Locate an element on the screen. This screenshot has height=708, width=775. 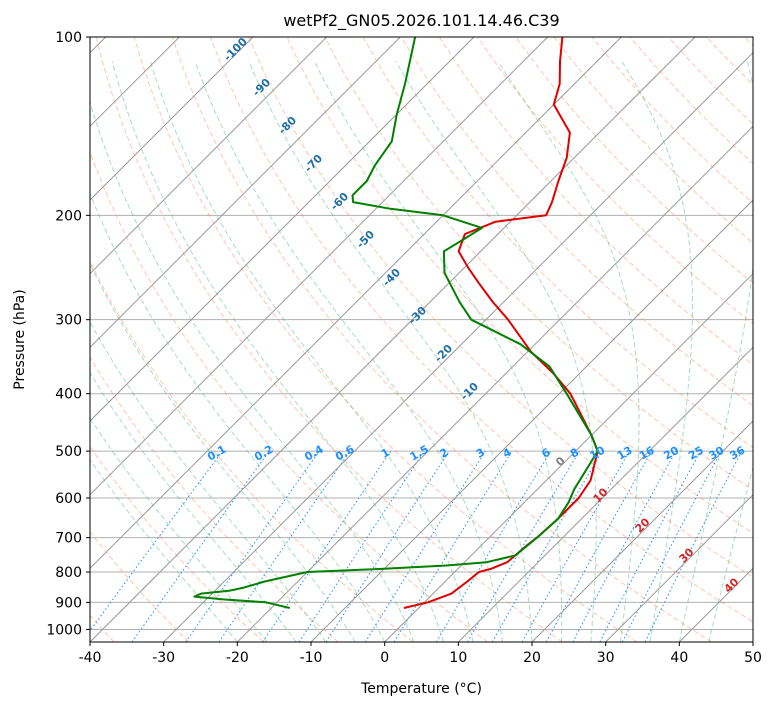
x-tick-label: -10 is located at coordinates (311, 658).